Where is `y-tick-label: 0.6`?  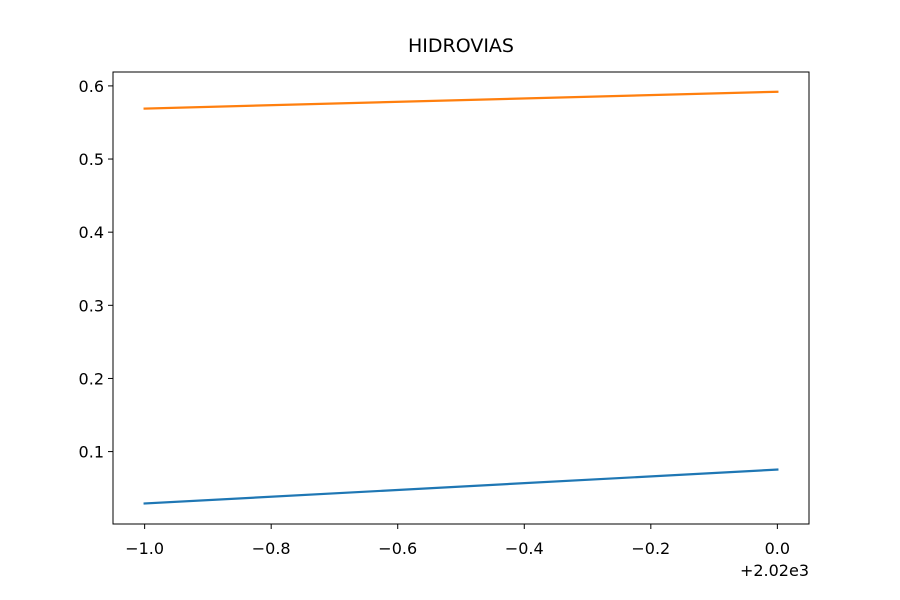
y-tick-label: 0.6 is located at coordinates (91, 86).